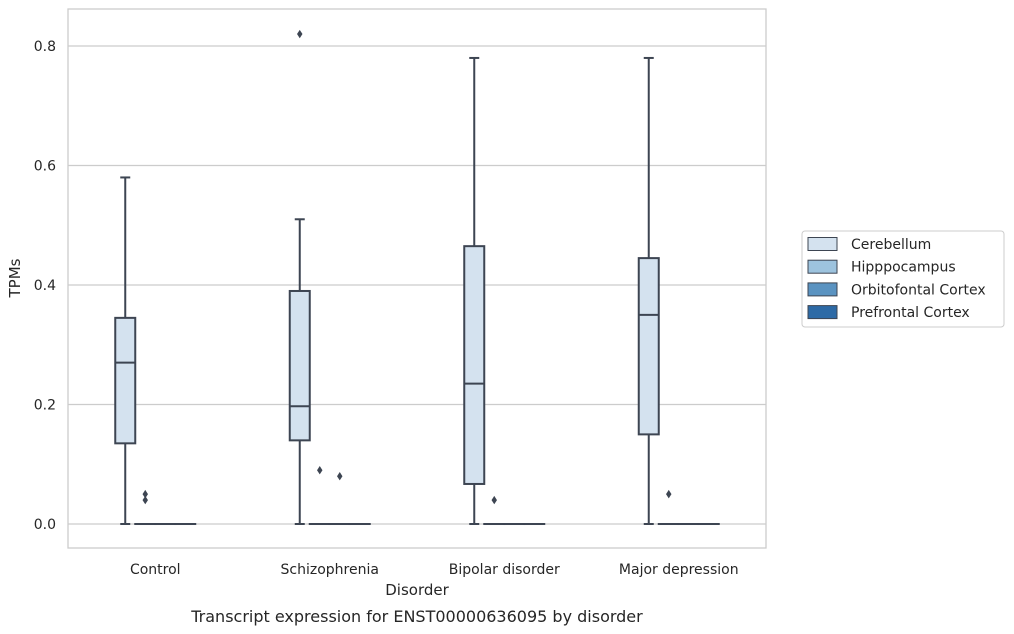 This screenshot has height=634, width=1014. I want to click on y-tick-label: 0.8, so click(45, 47).